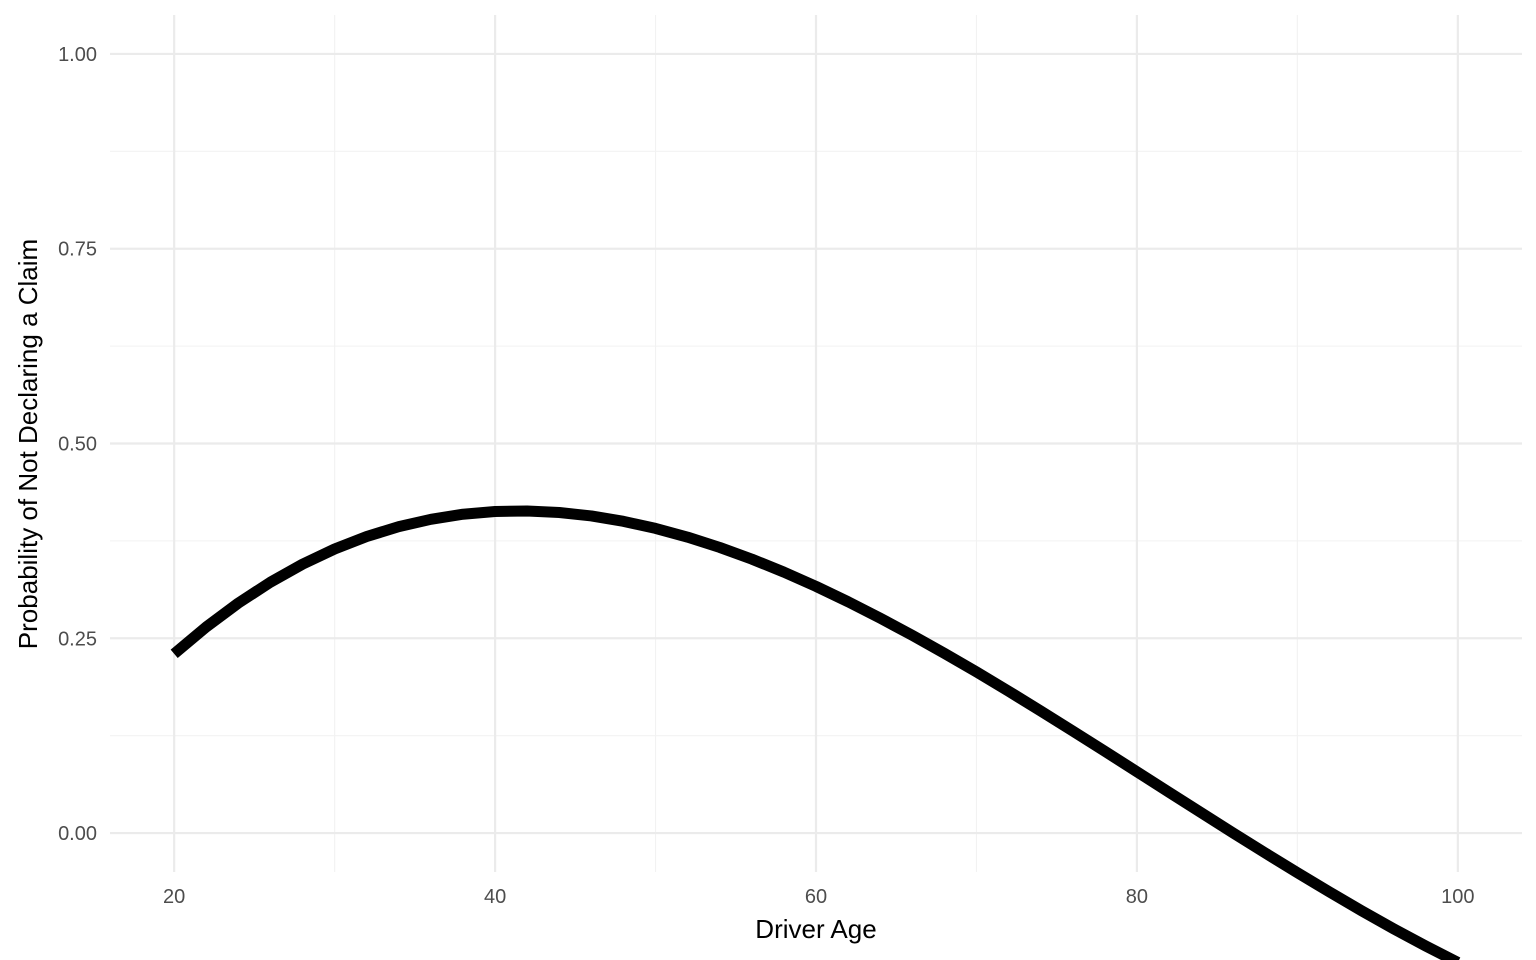  Describe the element at coordinates (1137, 897) in the screenshot. I see `x-tick-label: 80` at that location.